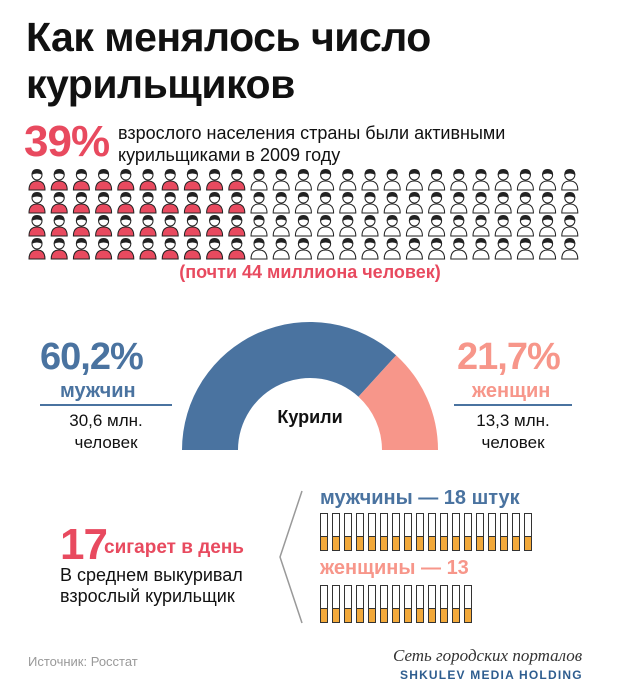  I want to click on brand-logo: SHKULEV MEDIA HOLDING, so click(491, 675).